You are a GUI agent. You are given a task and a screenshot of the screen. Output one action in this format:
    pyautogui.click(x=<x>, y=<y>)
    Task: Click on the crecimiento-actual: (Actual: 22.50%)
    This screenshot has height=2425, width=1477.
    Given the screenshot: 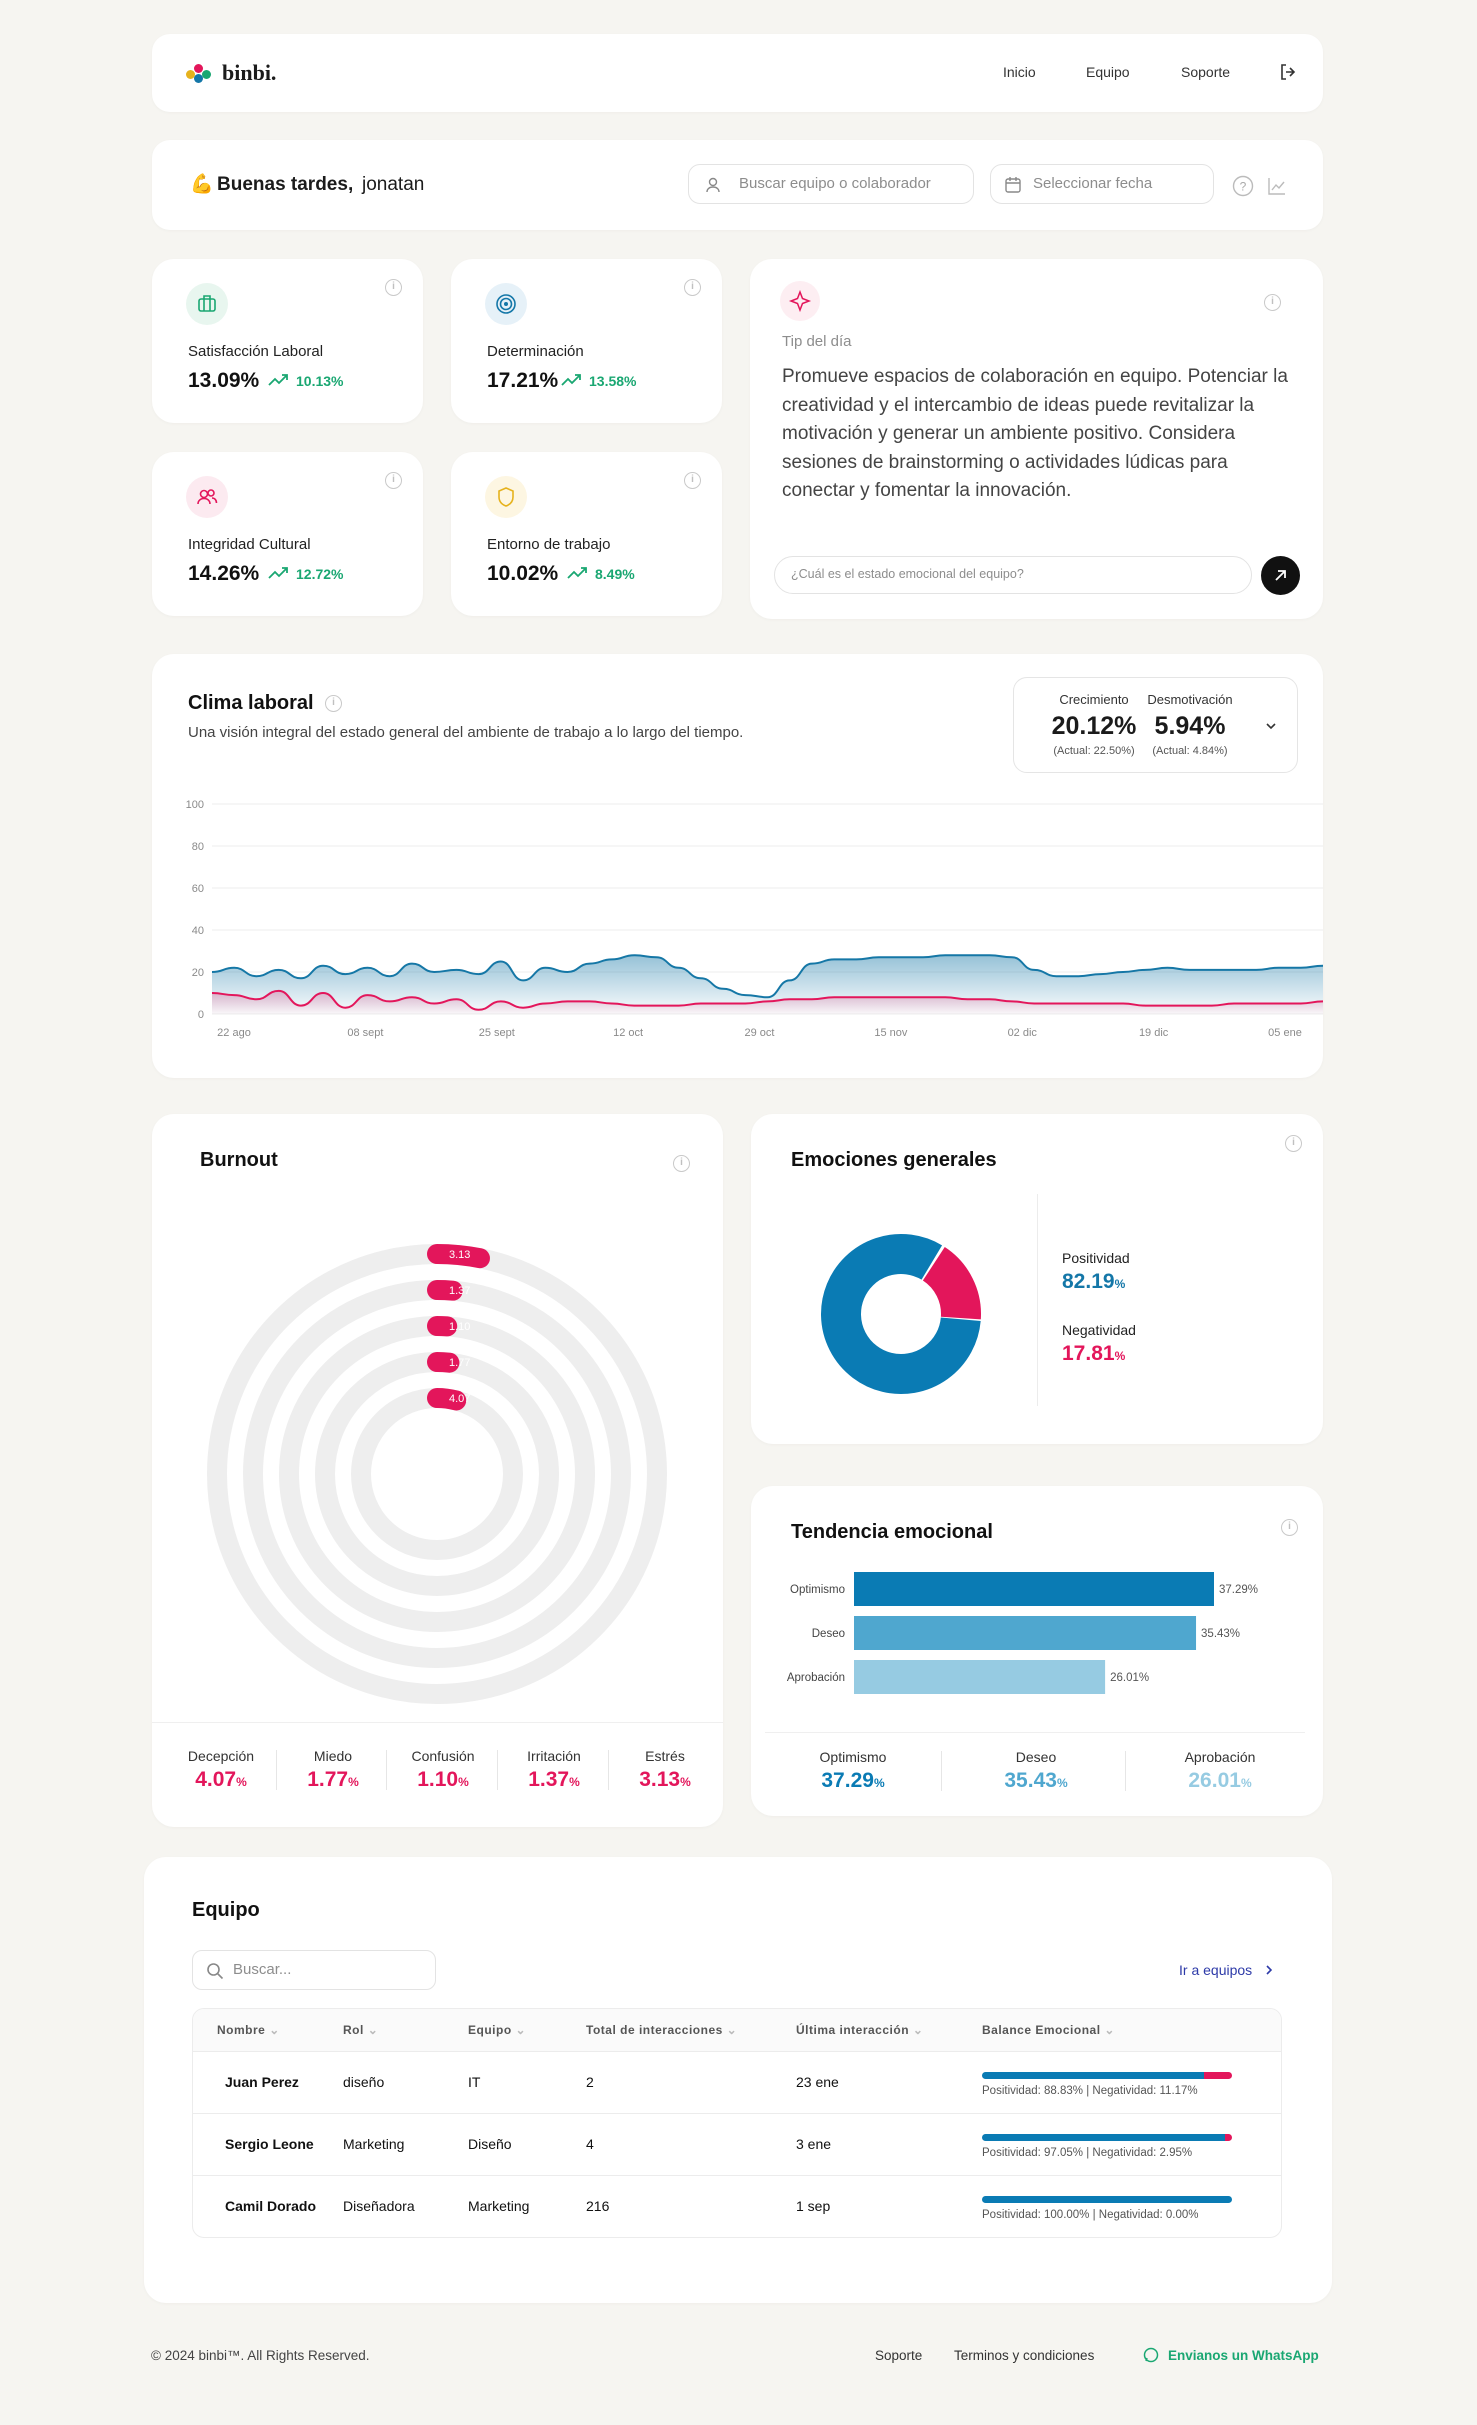 What is the action you would take?
    pyautogui.click(x=1094, y=751)
    